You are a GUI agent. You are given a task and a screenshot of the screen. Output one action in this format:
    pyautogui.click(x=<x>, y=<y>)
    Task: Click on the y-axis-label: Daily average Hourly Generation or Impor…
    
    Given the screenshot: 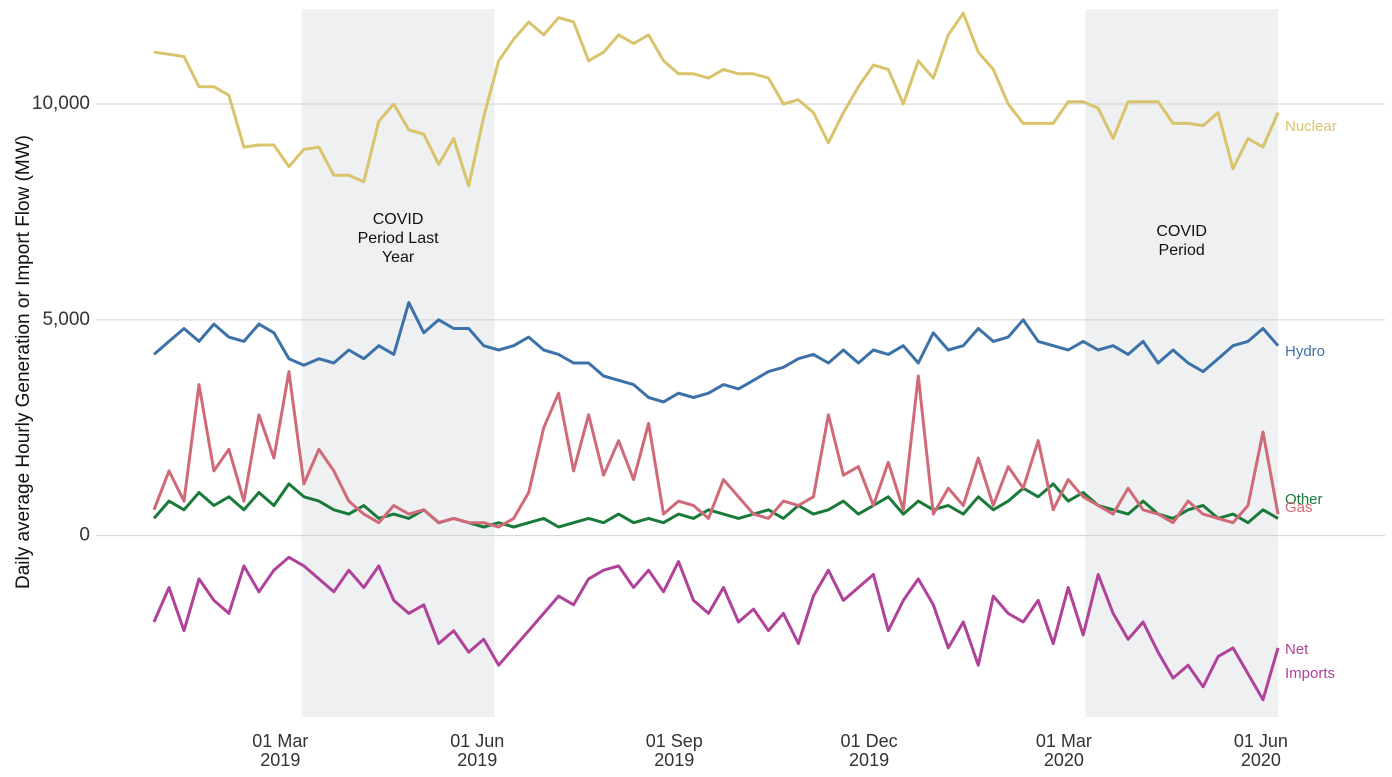 What is the action you would take?
    pyautogui.click(x=23, y=362)
    